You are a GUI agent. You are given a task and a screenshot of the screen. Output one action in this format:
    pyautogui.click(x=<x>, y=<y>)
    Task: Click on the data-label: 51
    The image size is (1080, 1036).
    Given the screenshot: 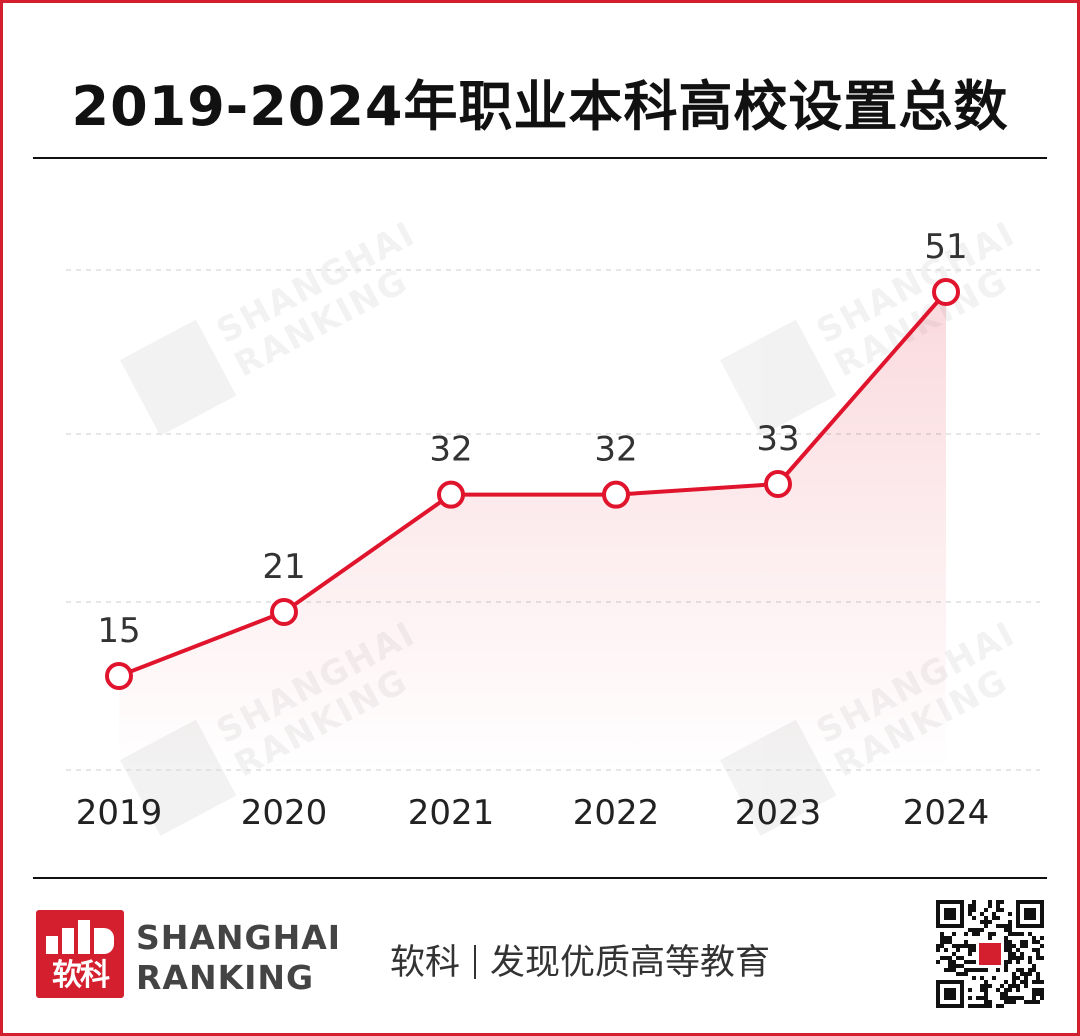 What is the action you would take?
    pyautogui.click(x=945, y=247)
    